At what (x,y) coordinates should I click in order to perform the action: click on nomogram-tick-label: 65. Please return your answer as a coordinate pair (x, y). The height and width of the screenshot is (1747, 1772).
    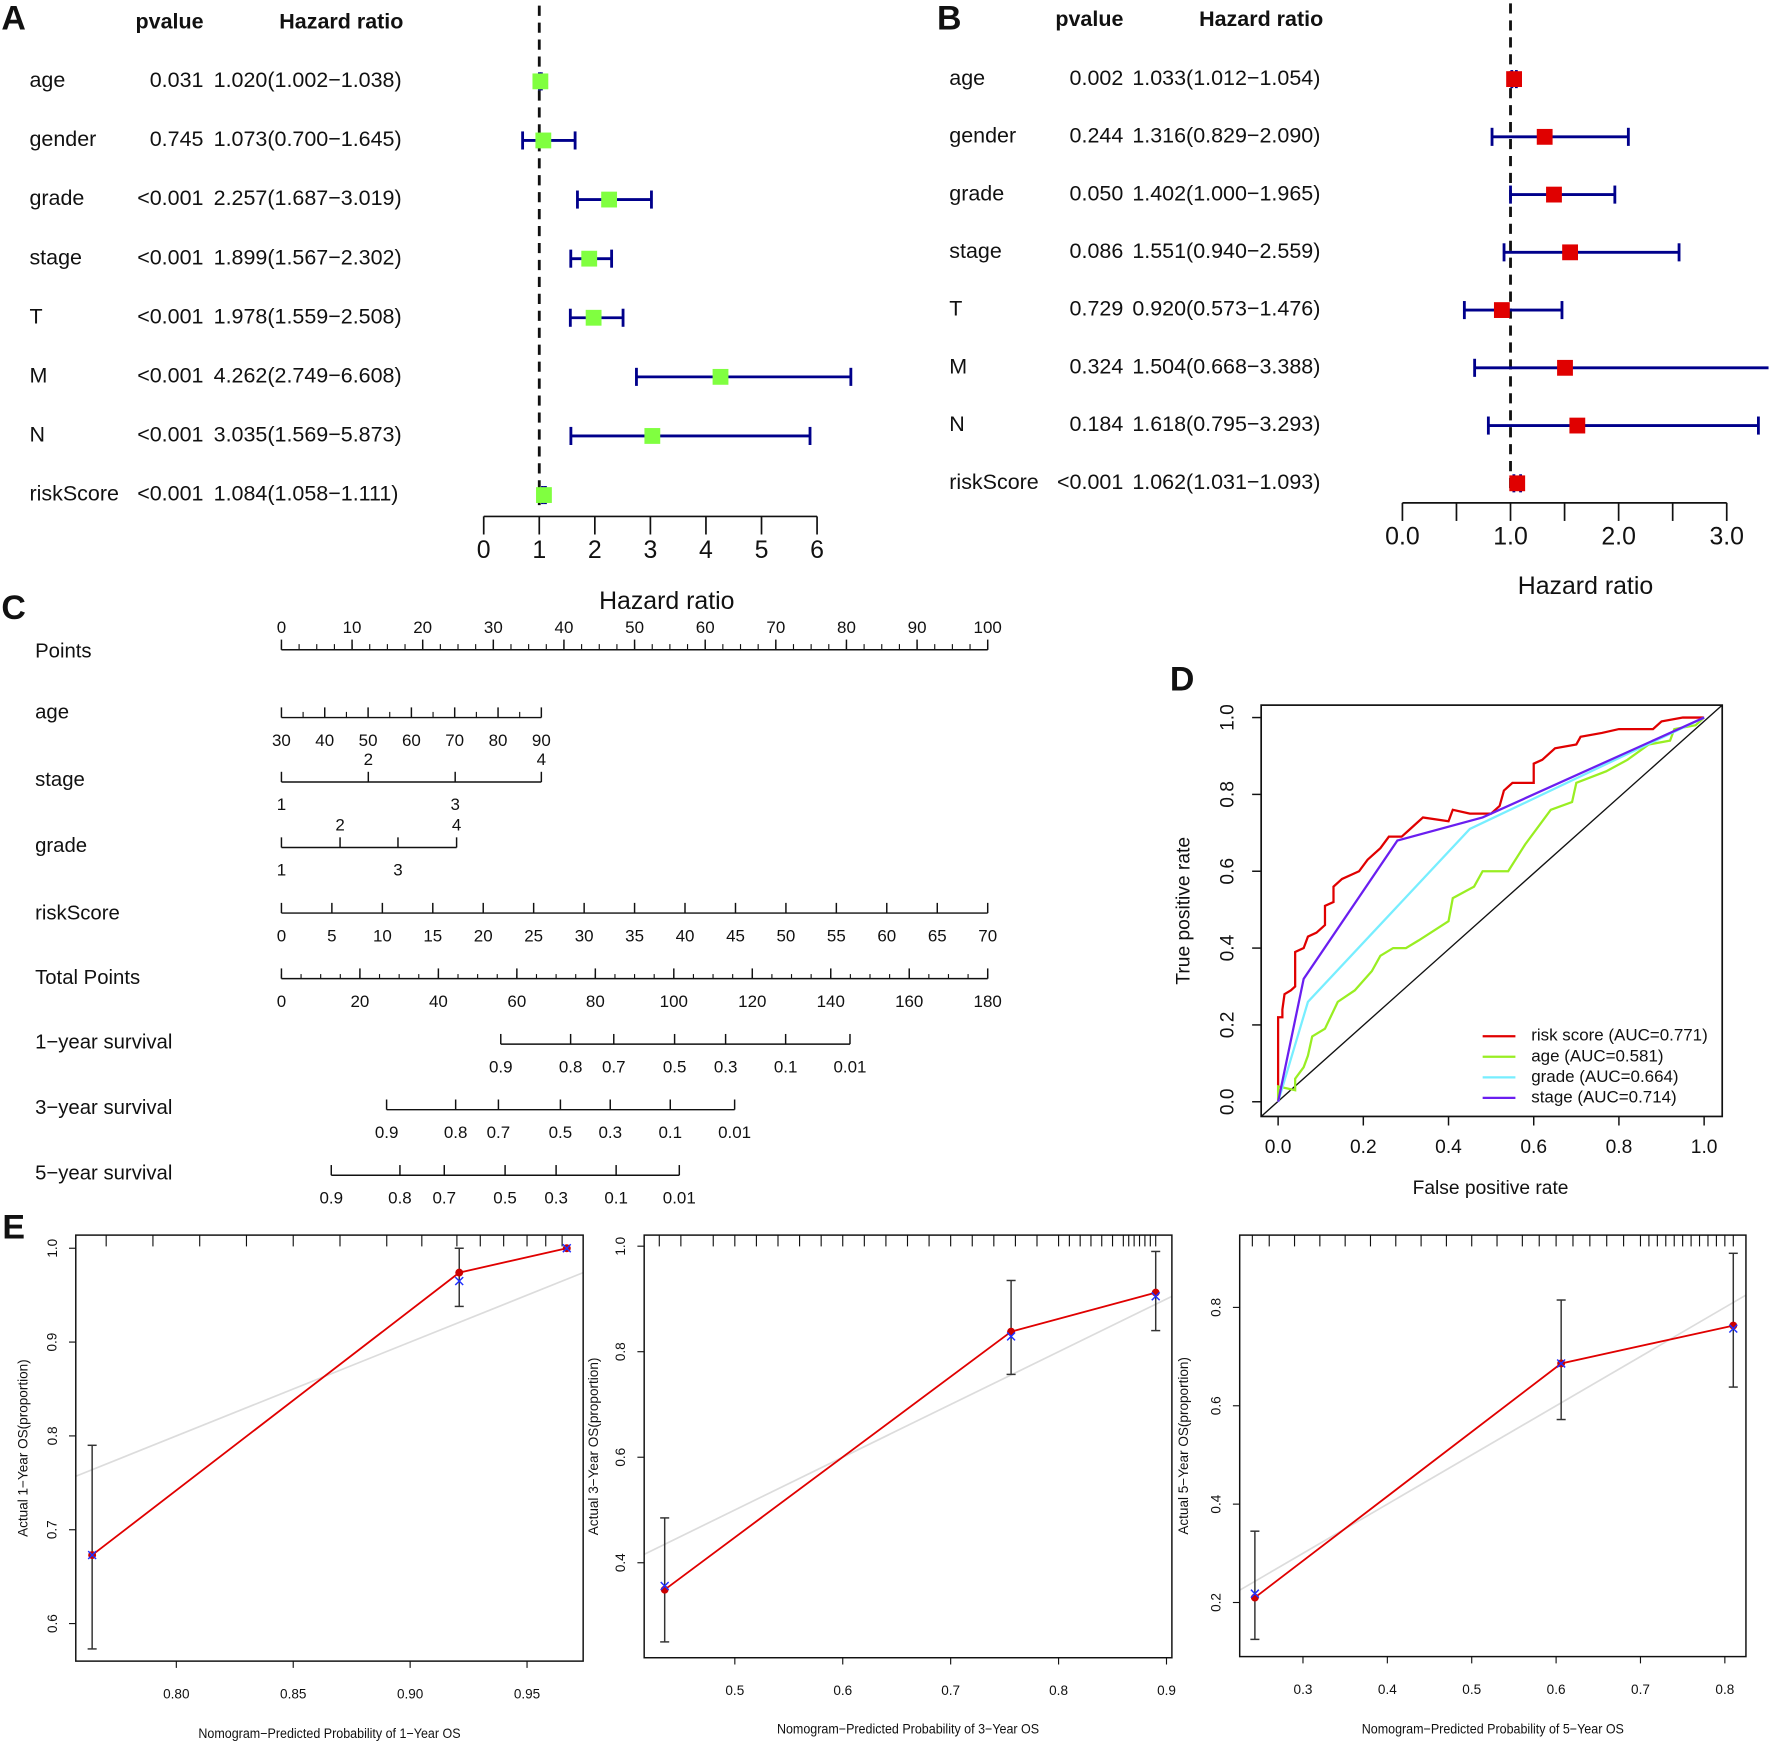
    Looking at the image, I should click on (937, 935).